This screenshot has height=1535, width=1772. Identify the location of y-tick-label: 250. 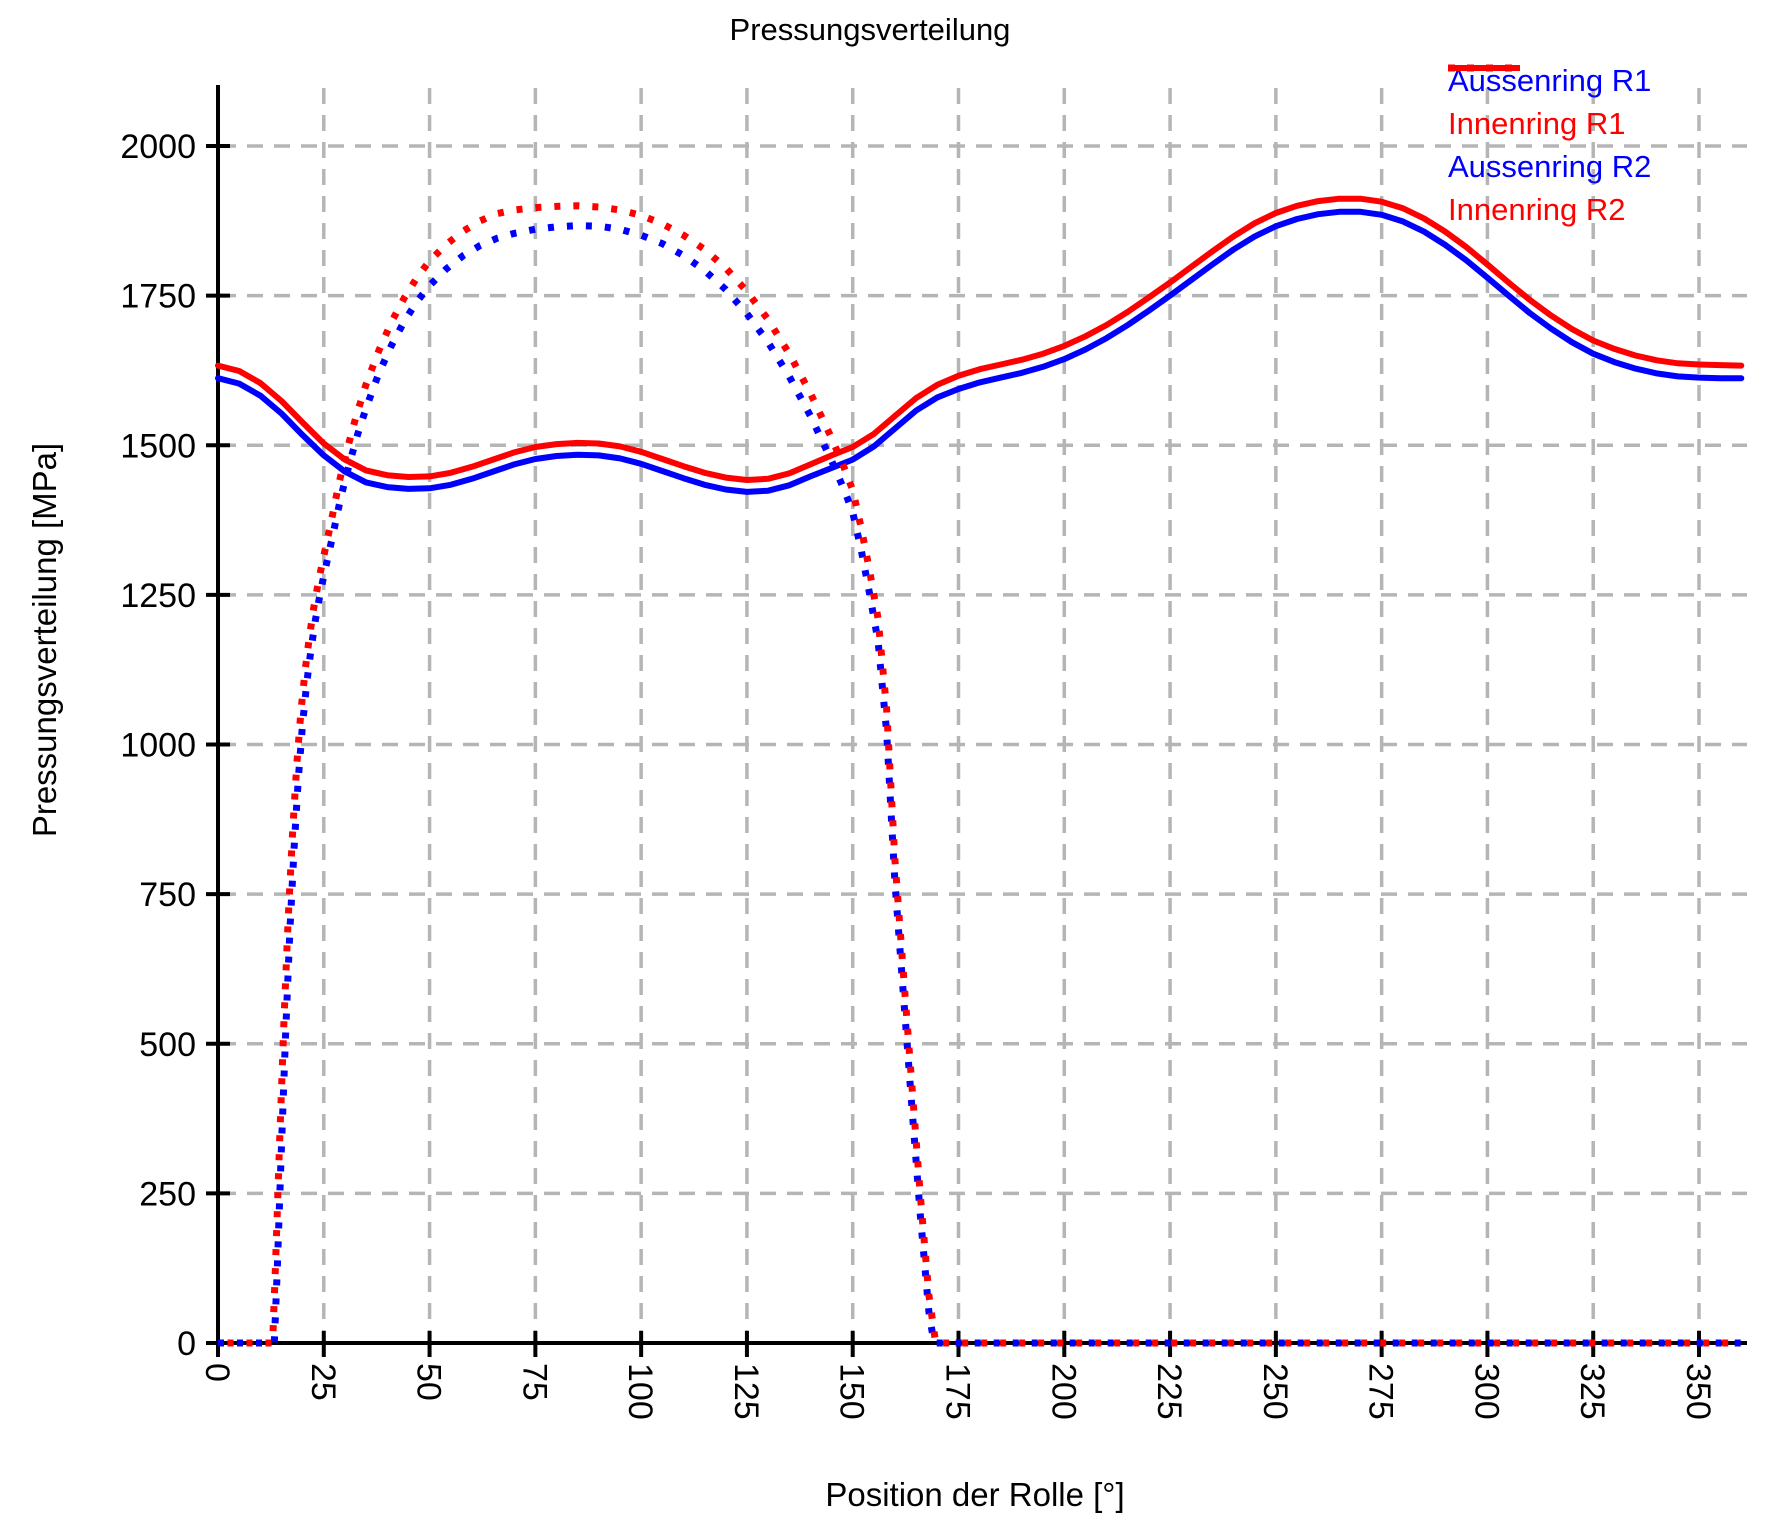
(167, 1194).